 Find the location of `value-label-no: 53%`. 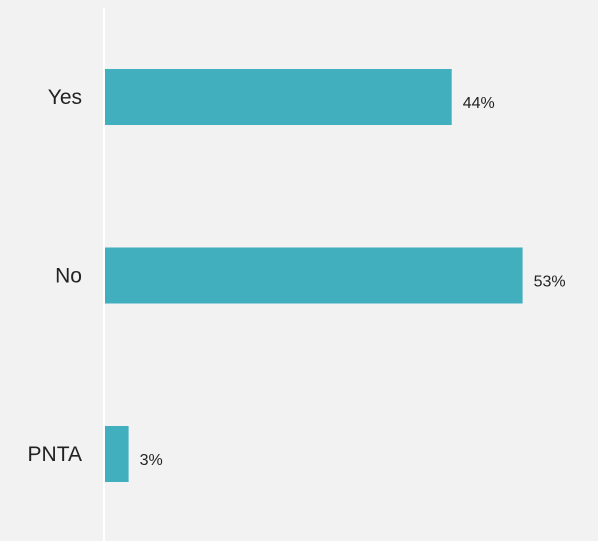

value-label-no: 53% is located at coordinates (550, 282).